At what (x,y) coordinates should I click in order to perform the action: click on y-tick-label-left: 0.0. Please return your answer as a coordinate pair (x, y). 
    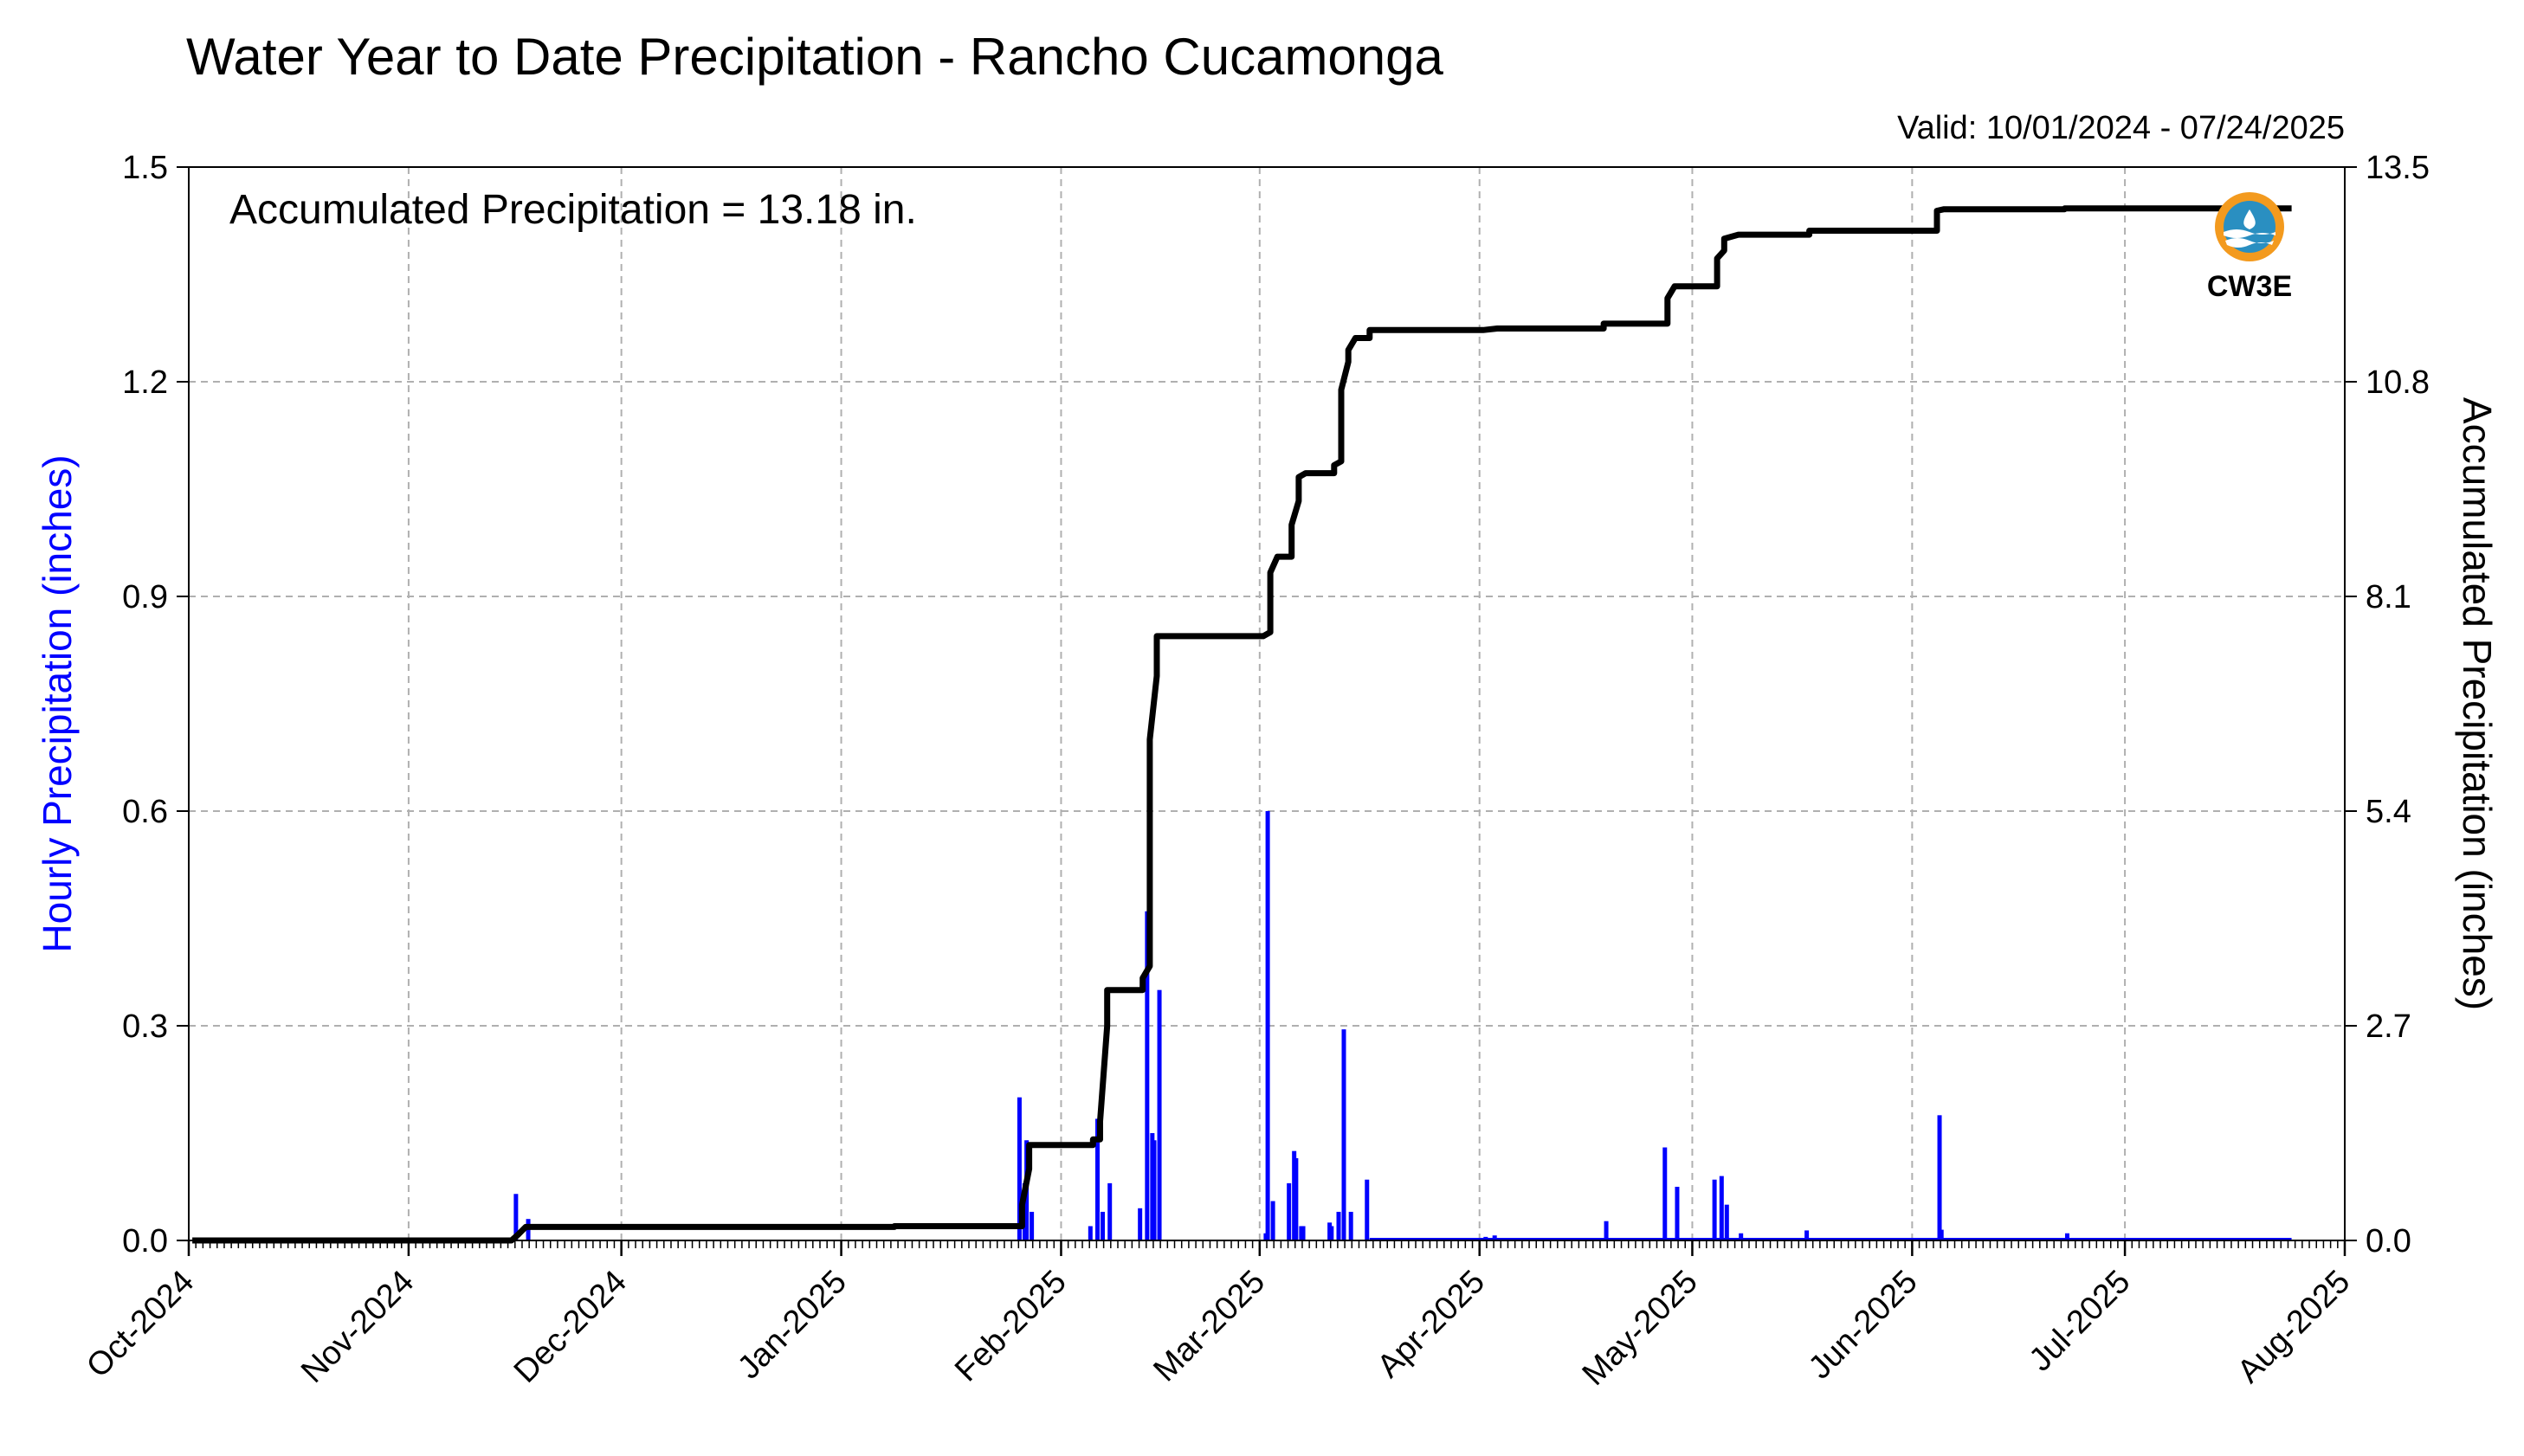
    Looking at the image, I should click on (145, 1241).